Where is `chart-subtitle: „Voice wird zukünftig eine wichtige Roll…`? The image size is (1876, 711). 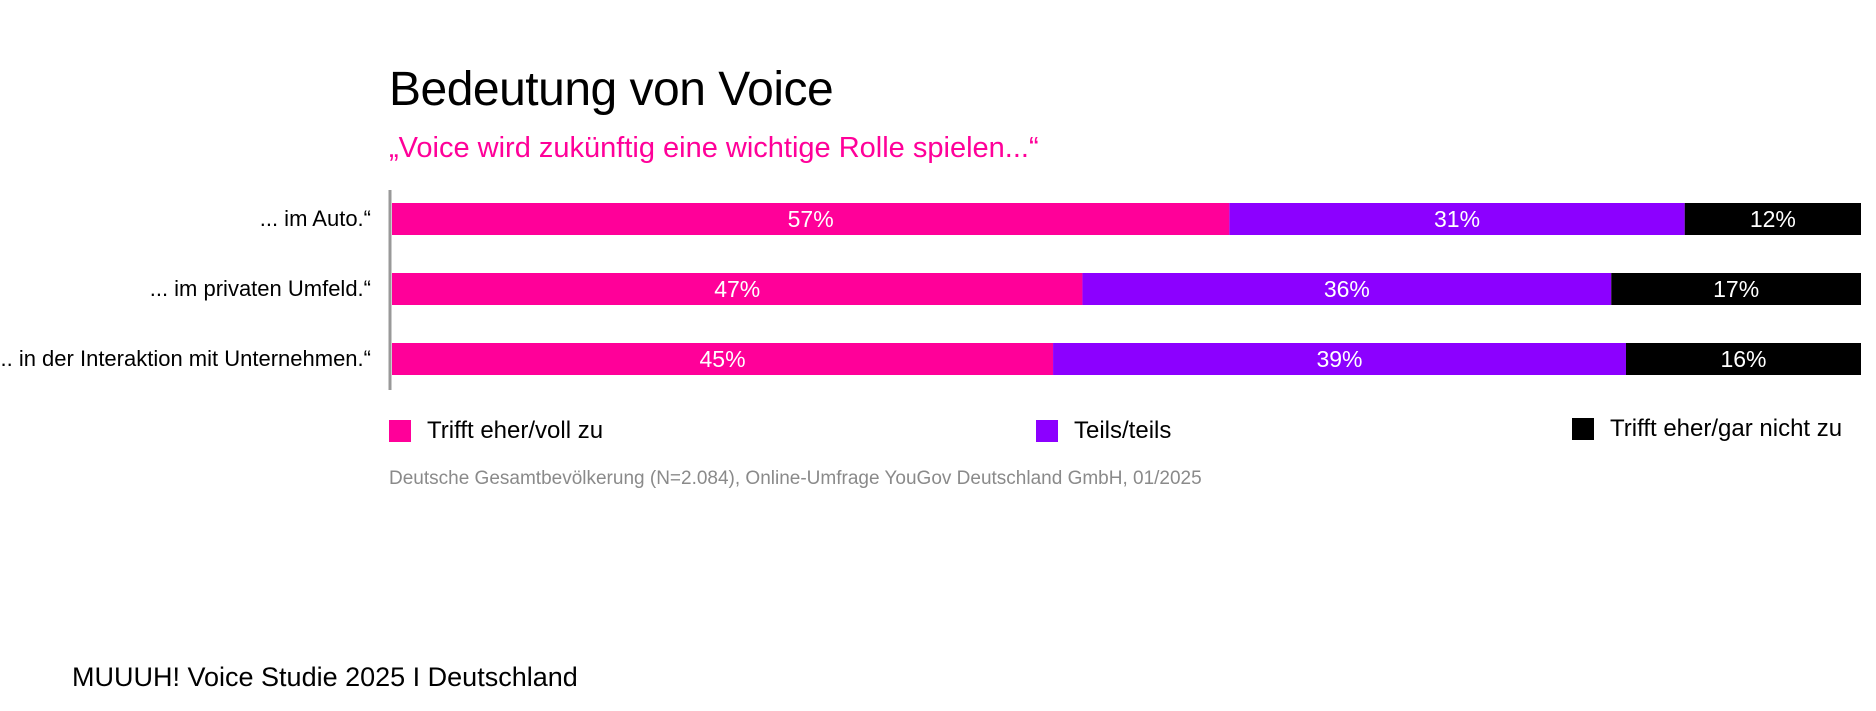 chart-subtitle: „Voice wird zukünftig eine wichtige Roll… is located at coordinates (714, 148).